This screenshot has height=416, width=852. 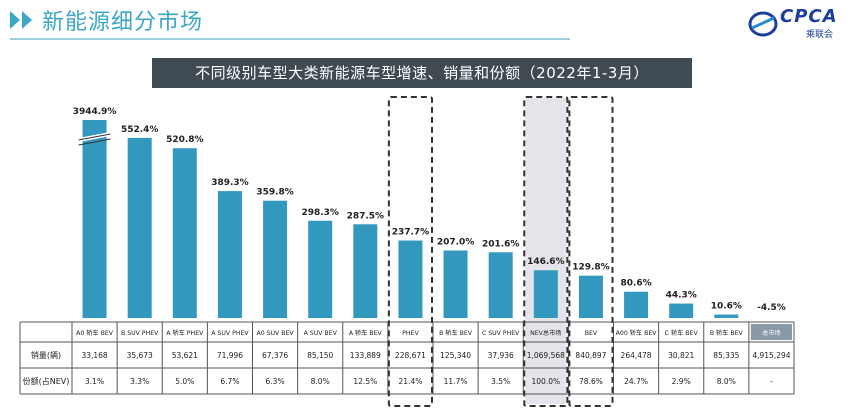 I want to click on bar-value-label: 237.7%, so click(x=411, y=233).